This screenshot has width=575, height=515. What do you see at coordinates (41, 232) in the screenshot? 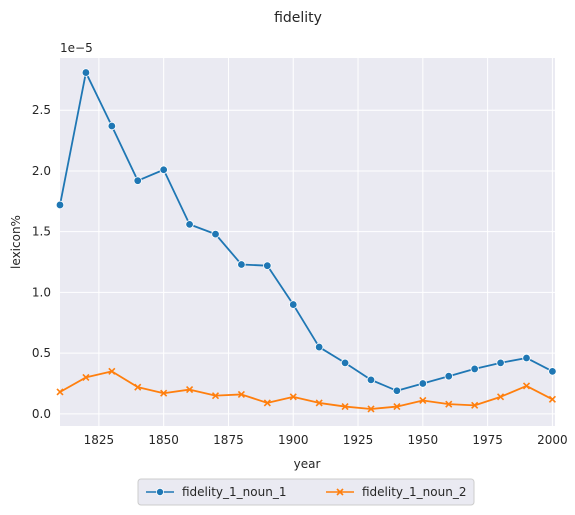
I see `y-tick-label: 1.5` at bounding box center [41, 232].